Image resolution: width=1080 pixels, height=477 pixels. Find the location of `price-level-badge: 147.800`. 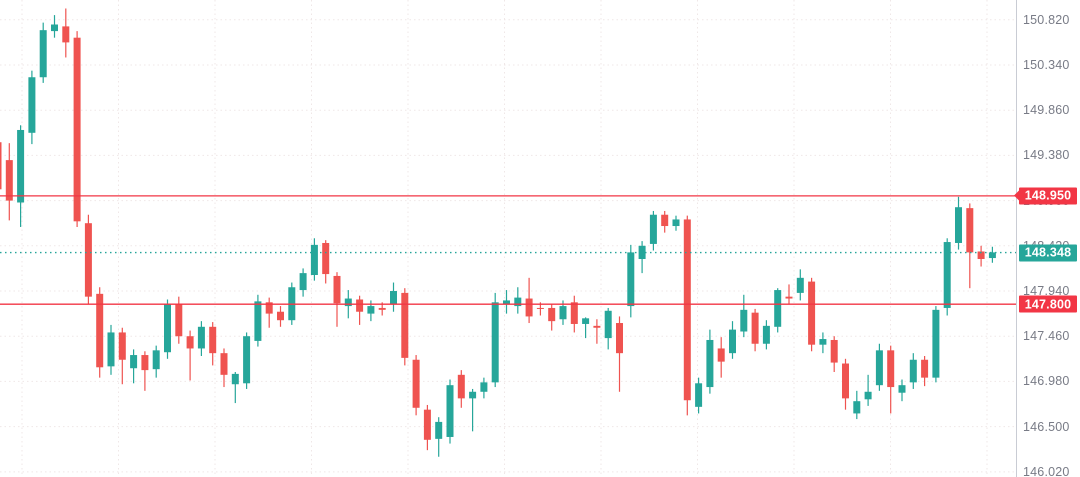

price-level-badge: 147.800 is located at coordinates (1048, 304).